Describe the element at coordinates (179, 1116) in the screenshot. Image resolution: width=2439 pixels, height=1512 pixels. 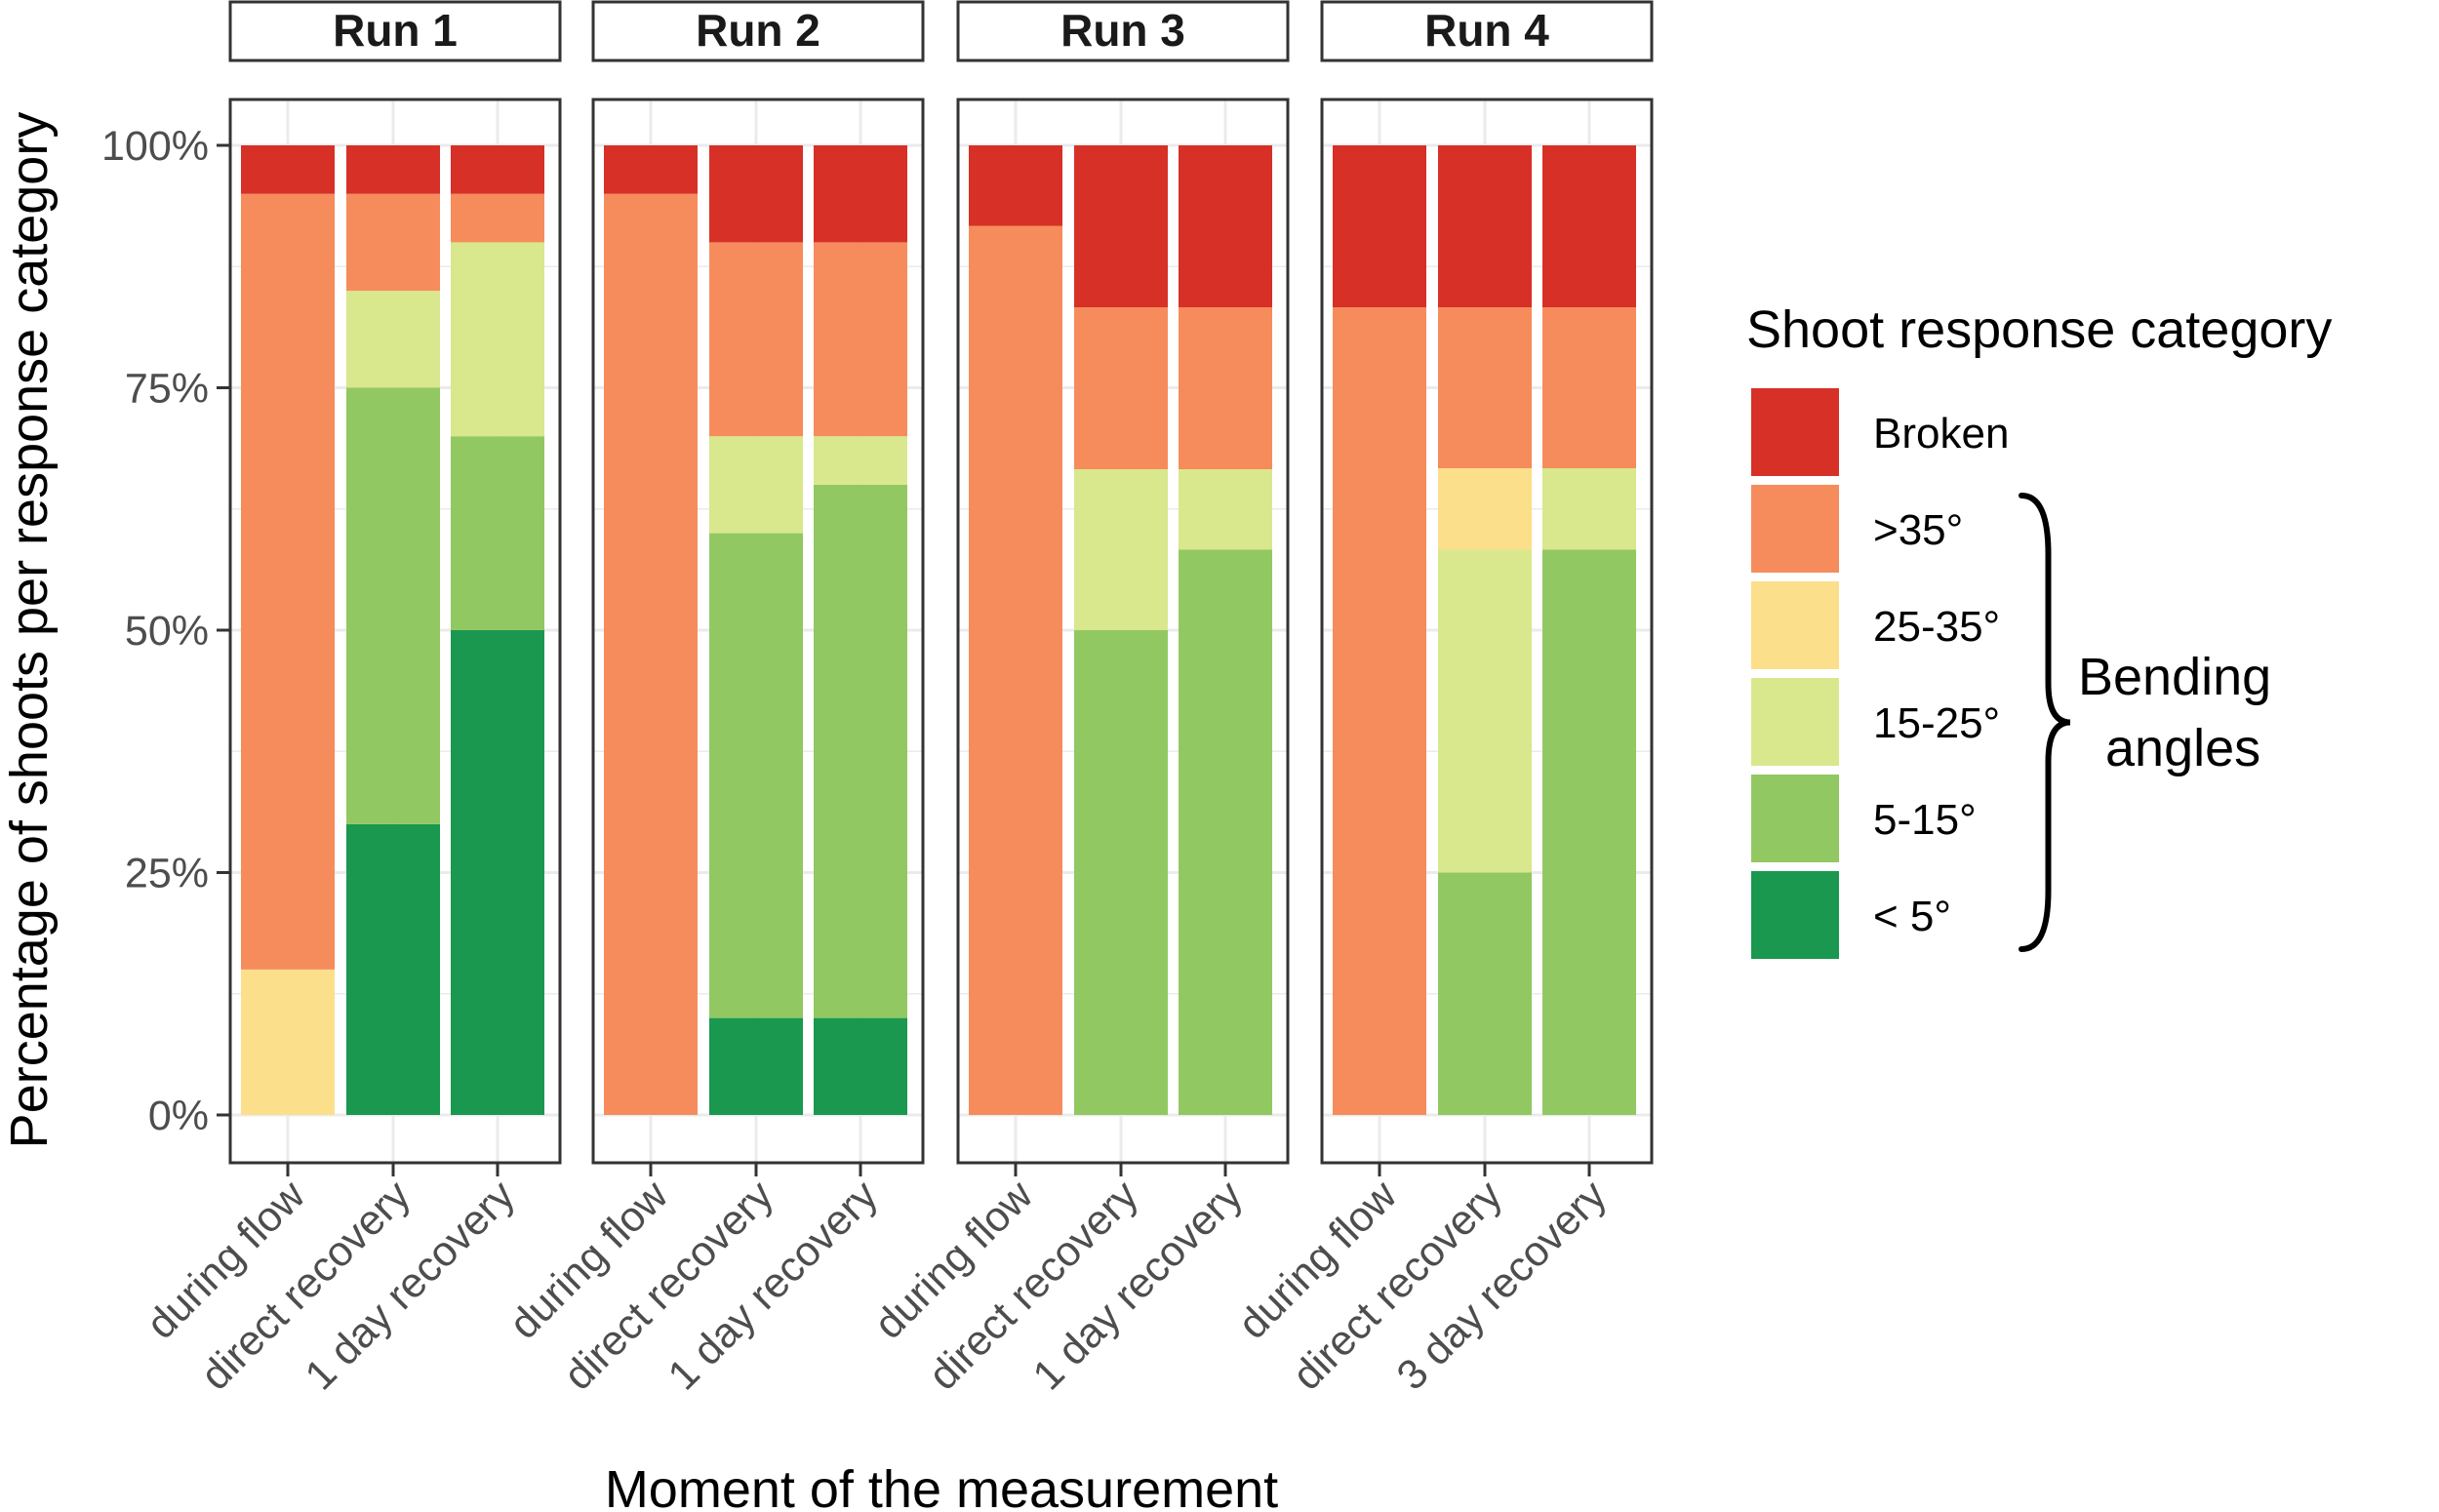
I see `y-tick-label: 0%` at that location.